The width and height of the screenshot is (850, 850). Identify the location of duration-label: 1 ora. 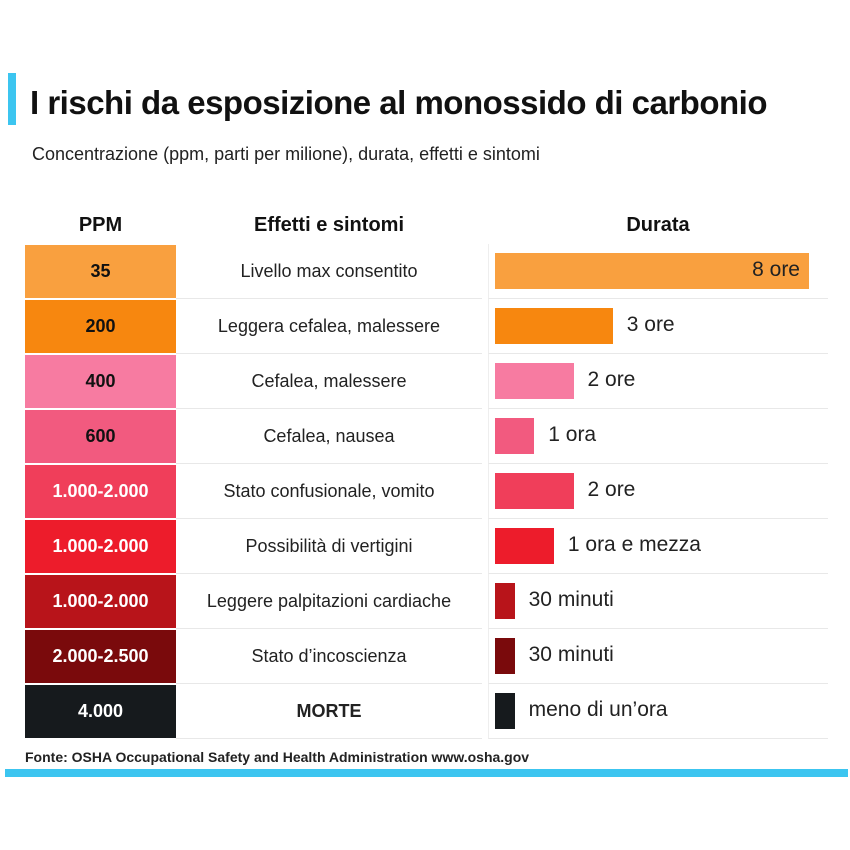
(572, 434).